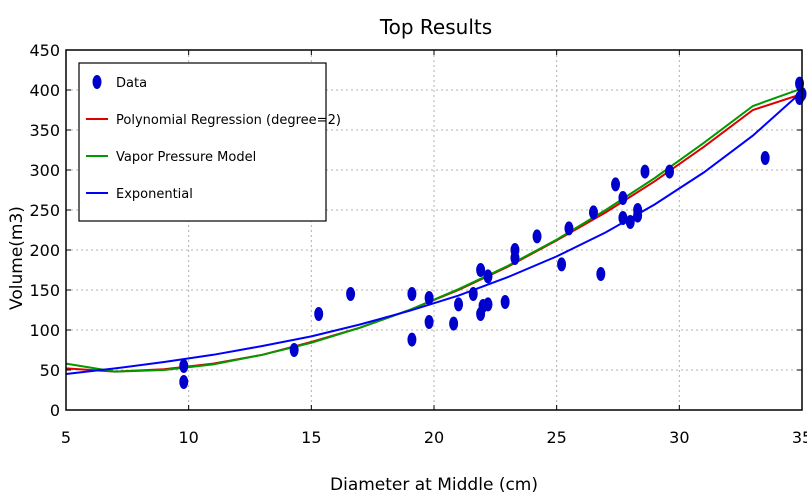 The image size is (807, 499). Describe the element at coordinates (44, 210) in the screenshot. I see `y-tick-label: 250` at that location.